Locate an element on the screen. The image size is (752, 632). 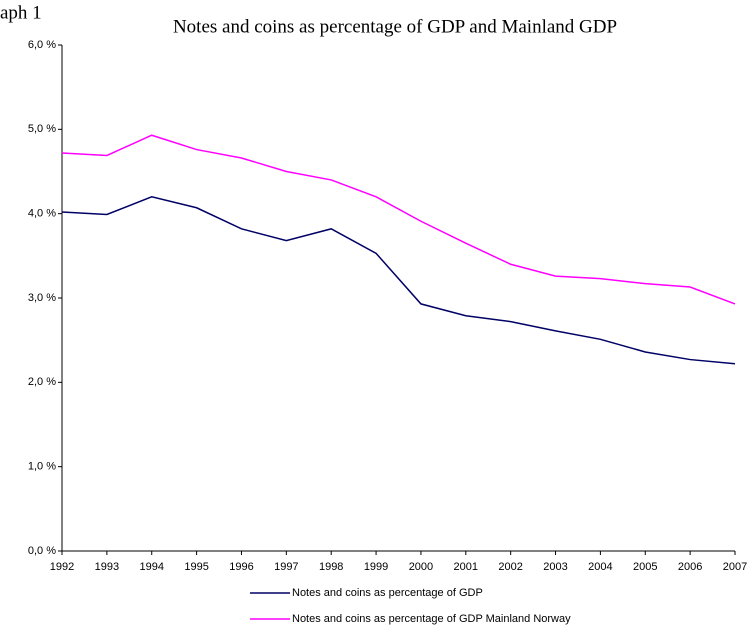
y-tick-label: 6,0 % is located at coordinates (42, 45).